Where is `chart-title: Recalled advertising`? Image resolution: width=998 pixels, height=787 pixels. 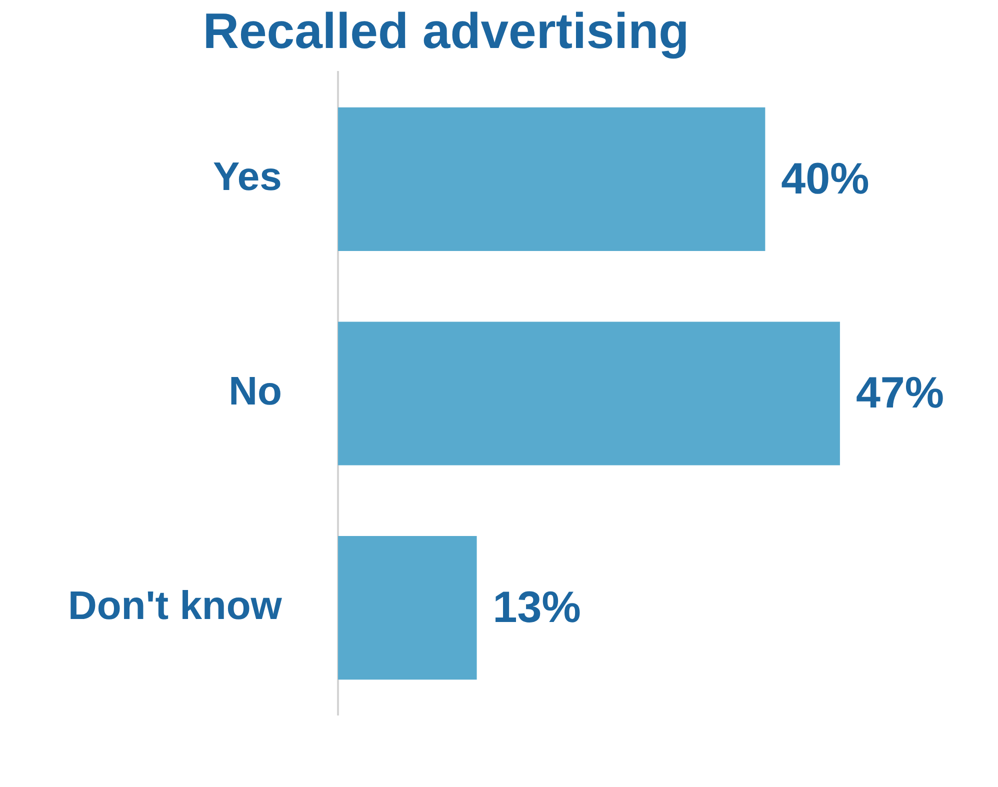 chart-title: Recalled advertising is located at coordinates (446, 30).